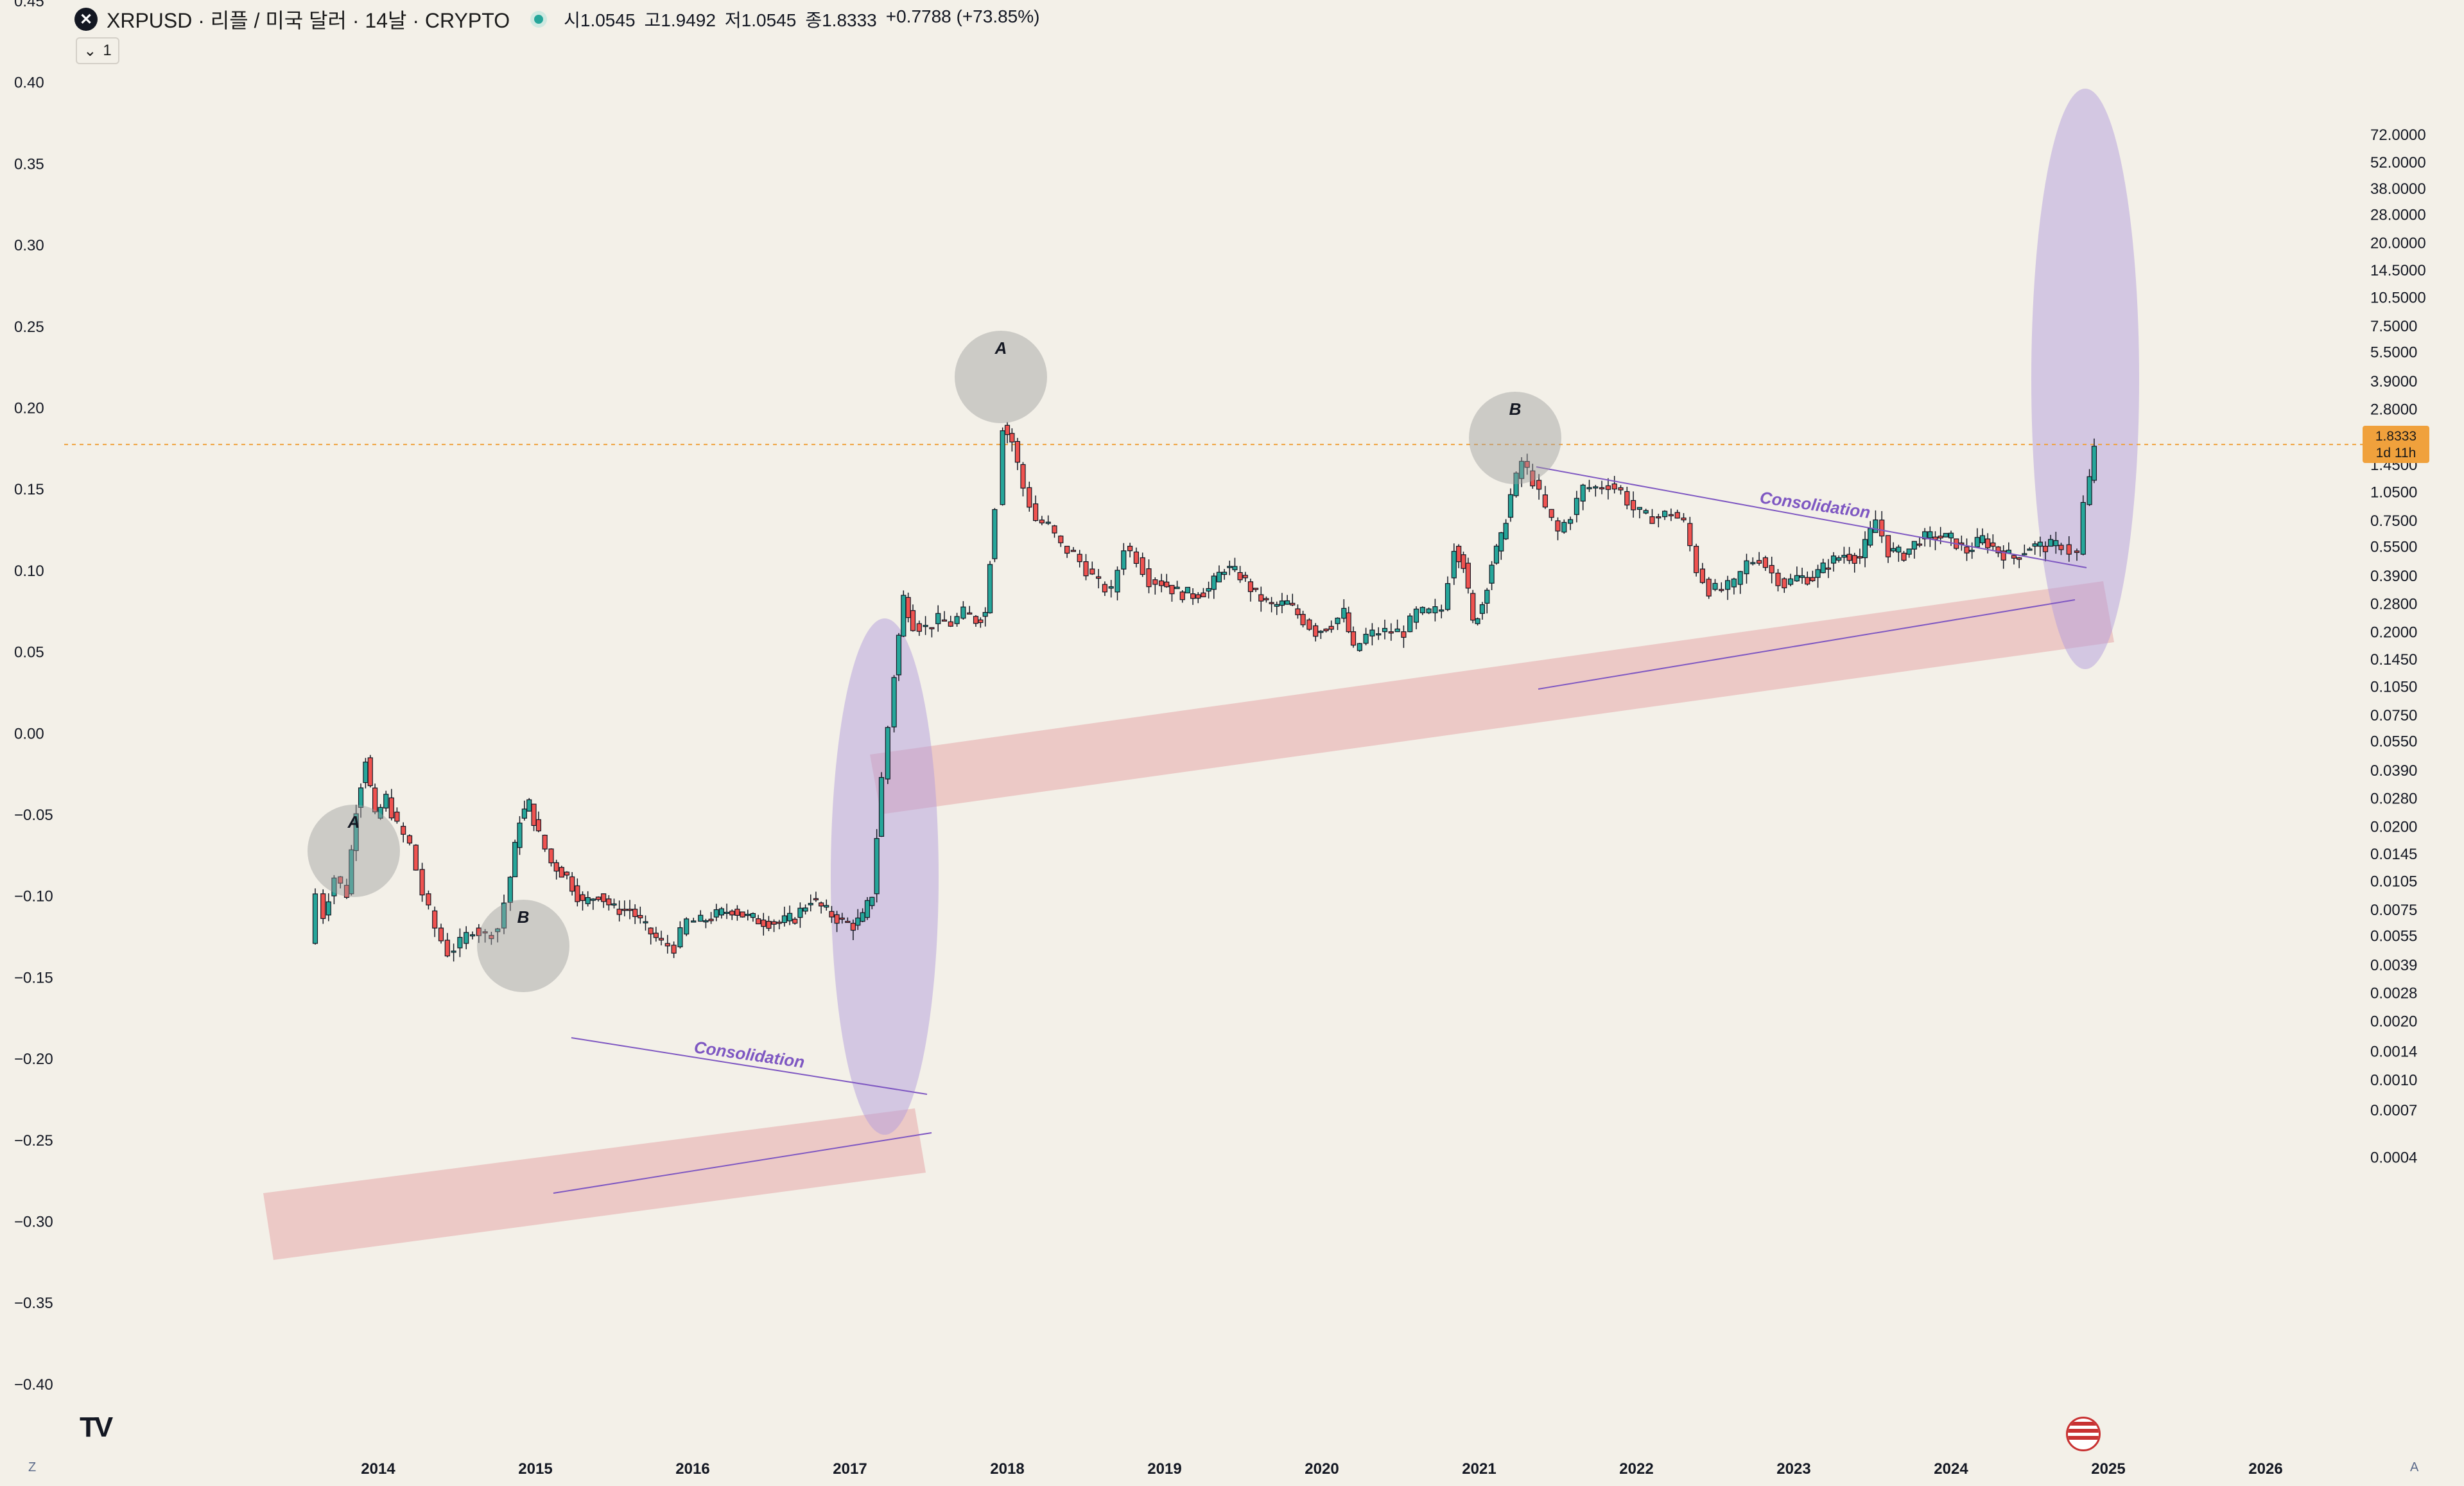 The width and height of the screenshot is (2464, 1486). I want to click on symbol-title: XRPUSD · 리플 / 미국 달러 · 14날 · CRYPTO, so click(308, 20).